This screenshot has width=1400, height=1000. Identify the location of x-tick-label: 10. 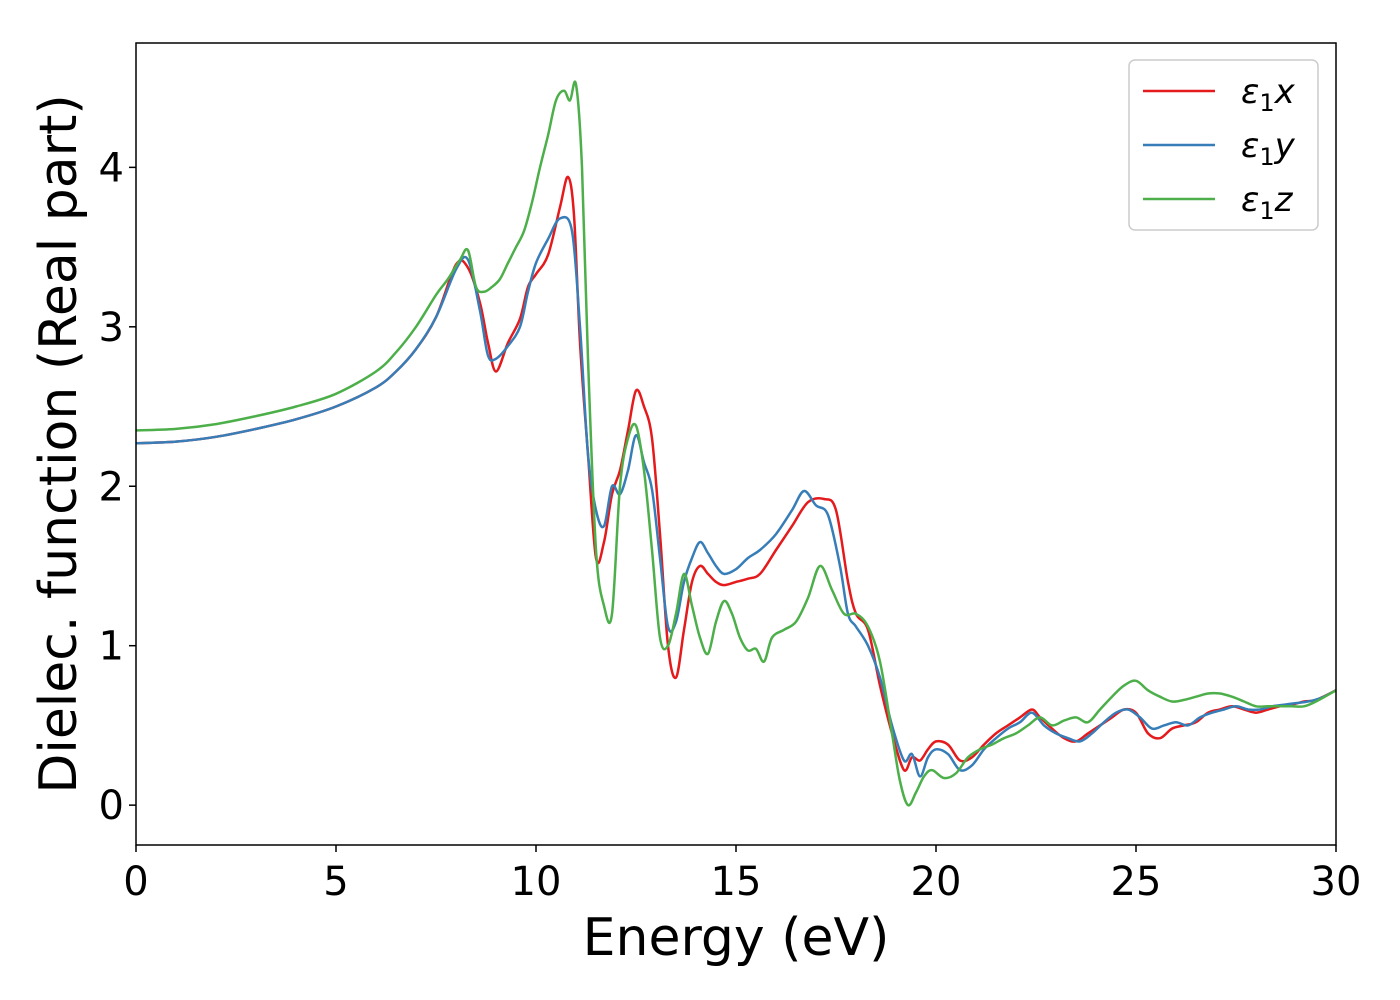
(536, 882).